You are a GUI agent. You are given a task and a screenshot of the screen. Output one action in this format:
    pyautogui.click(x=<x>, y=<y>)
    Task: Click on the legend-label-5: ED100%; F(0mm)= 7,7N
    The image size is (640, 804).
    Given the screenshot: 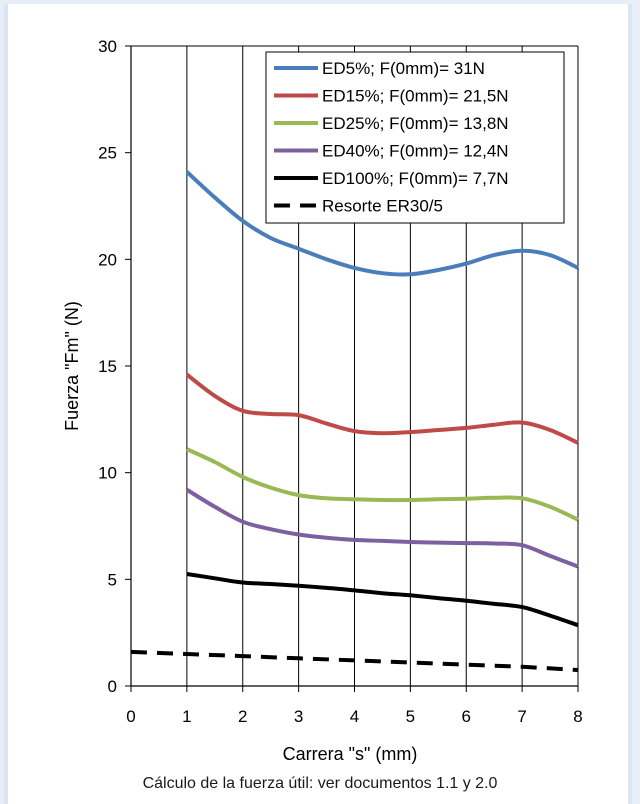 What is the action you would take?
    pyautogui.click(x=415, y=178)
    